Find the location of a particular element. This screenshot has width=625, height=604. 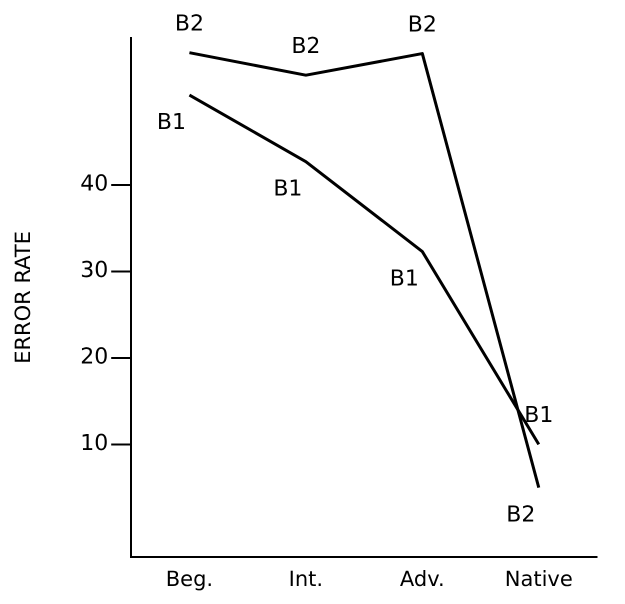

y-tick-label: 30 is located at coordinates (94, 271).